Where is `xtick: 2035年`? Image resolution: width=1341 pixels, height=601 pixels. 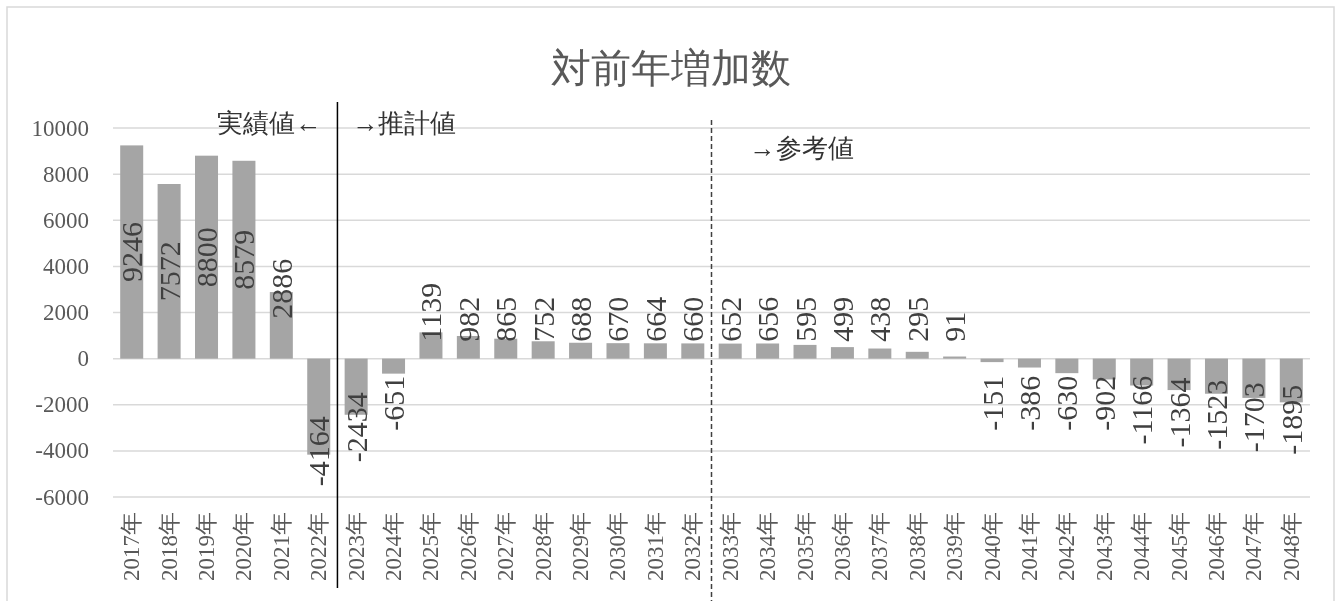
xtick: 2035年 is located at coordinates (805, 546).